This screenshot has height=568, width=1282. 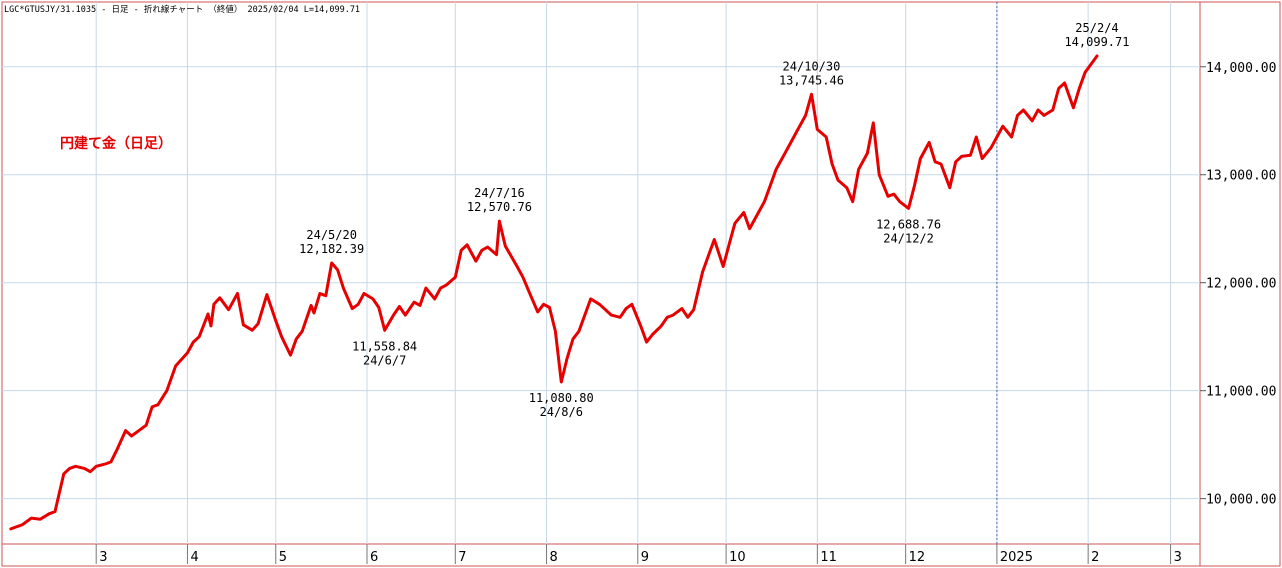 What do you see at coordinates (828, 557) in the screenshot?
I see `x-tick-label: 11` at bounding box center [828, 557].